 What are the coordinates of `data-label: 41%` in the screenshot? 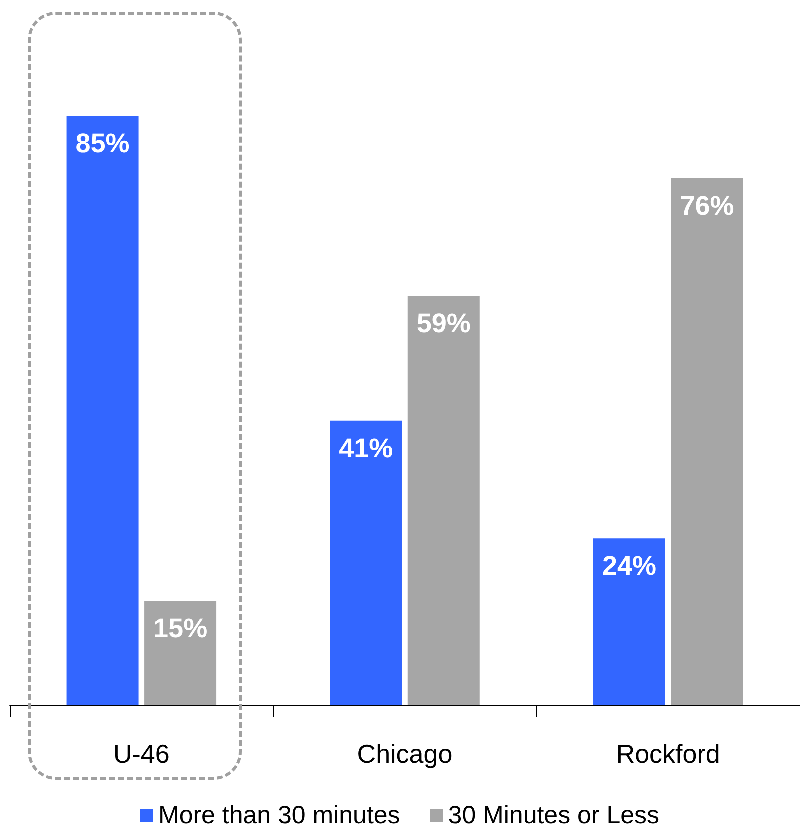 It's located at (366, 448).